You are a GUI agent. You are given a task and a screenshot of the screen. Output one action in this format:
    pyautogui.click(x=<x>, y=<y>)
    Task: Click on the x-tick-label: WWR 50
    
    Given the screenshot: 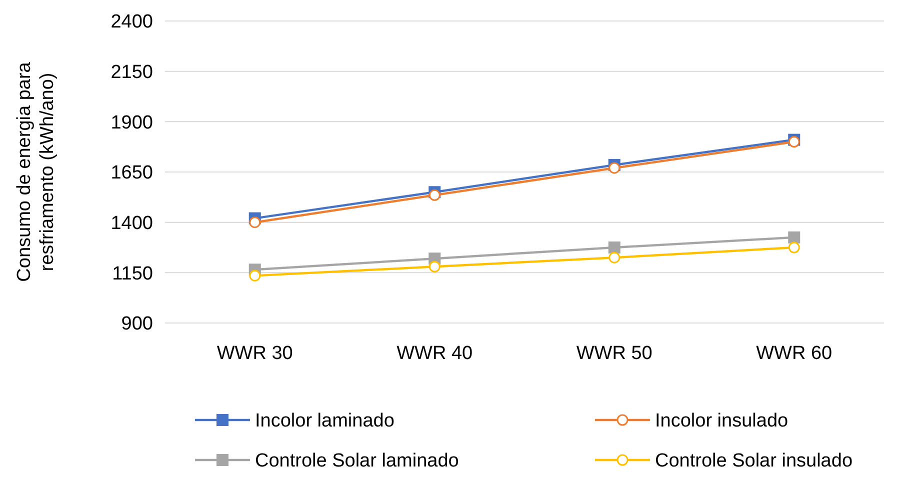 What is the action you would take?
    pyautogui.click(x=614, y=353)
    